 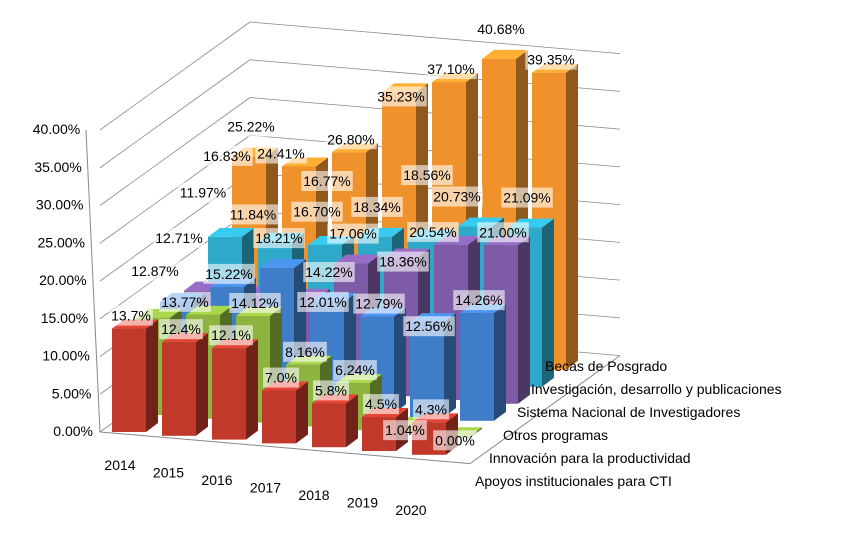 I want to click on data-label: 13.7%, so click(x=131, y=316).